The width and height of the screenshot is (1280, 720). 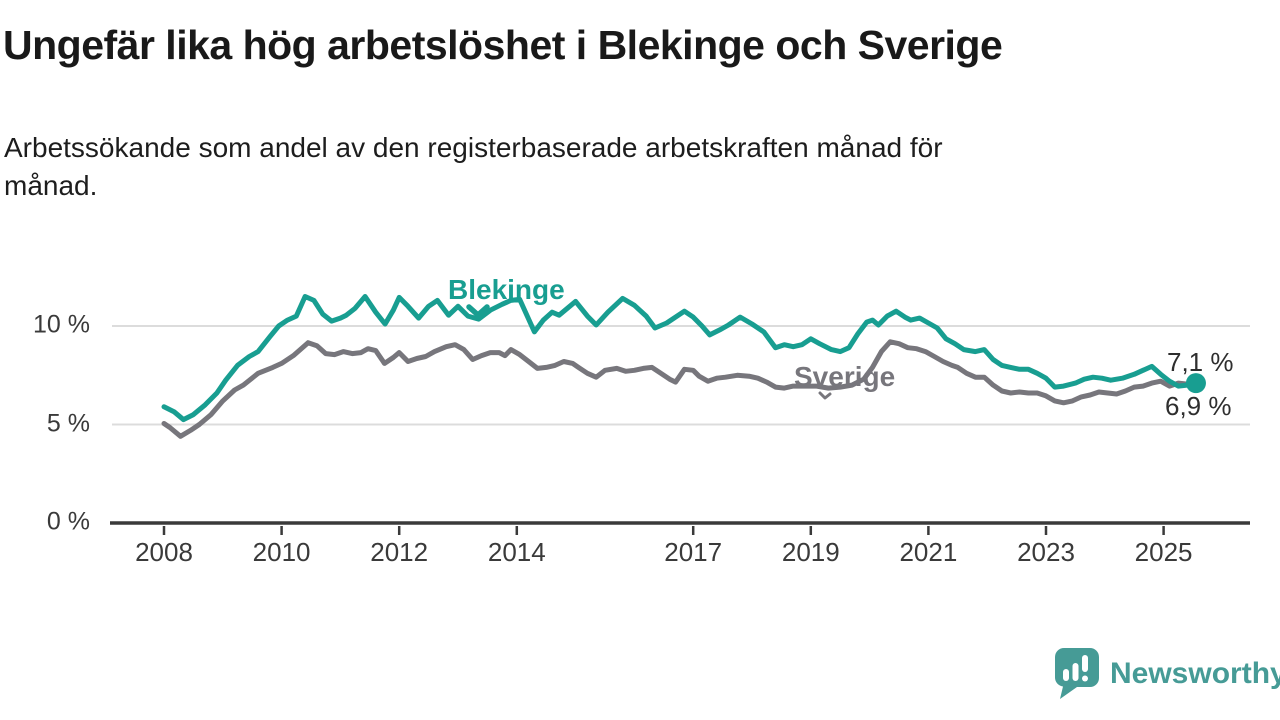 What do you see at coordinates (478, 311) in the screenshot?
I see `chevron-down-icon` at bounding box center [478, 311].